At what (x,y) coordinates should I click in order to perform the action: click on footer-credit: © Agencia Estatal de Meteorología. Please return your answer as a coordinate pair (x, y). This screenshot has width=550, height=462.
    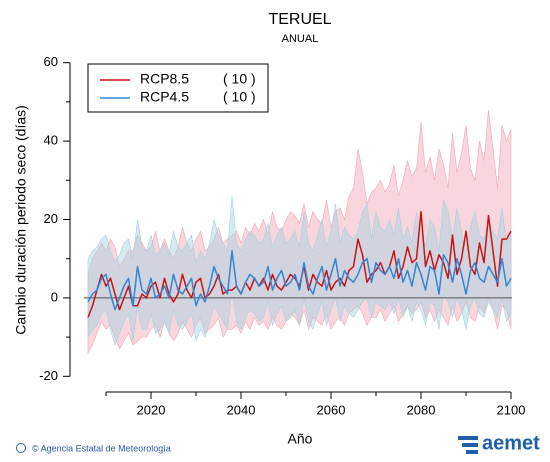
    Looking at the image, I should click on (101, 448).